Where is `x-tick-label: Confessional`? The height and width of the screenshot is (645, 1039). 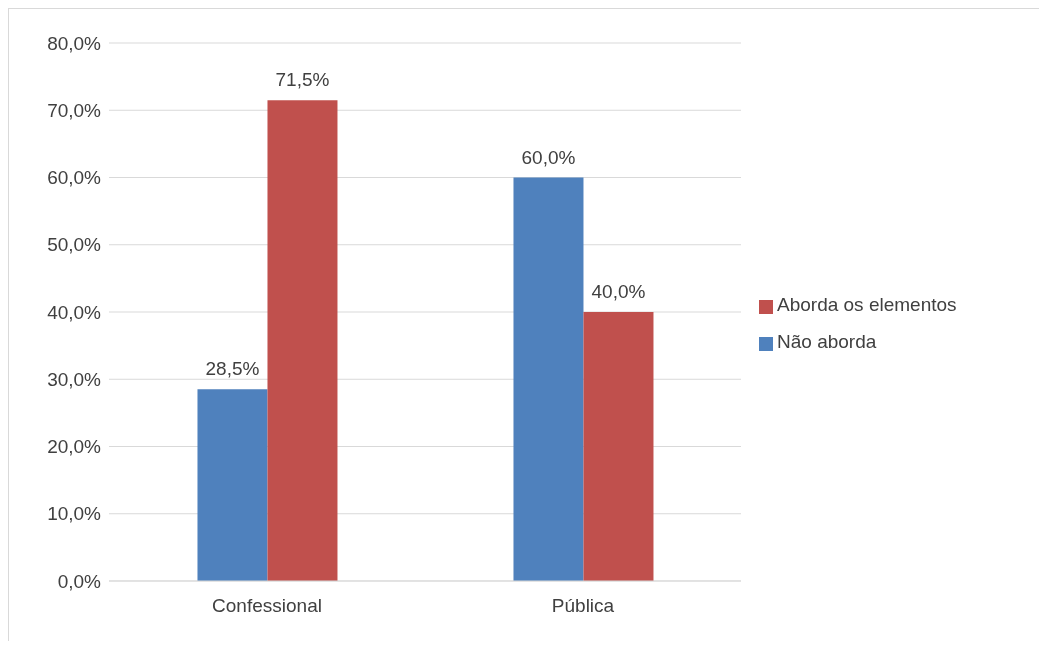
x-tick-label: Confessional is located at coordinates (267, 606).